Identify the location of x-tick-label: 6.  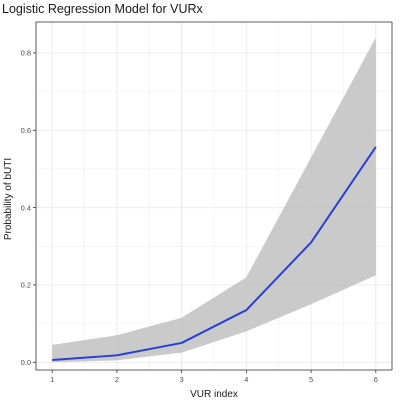
(376, 379).